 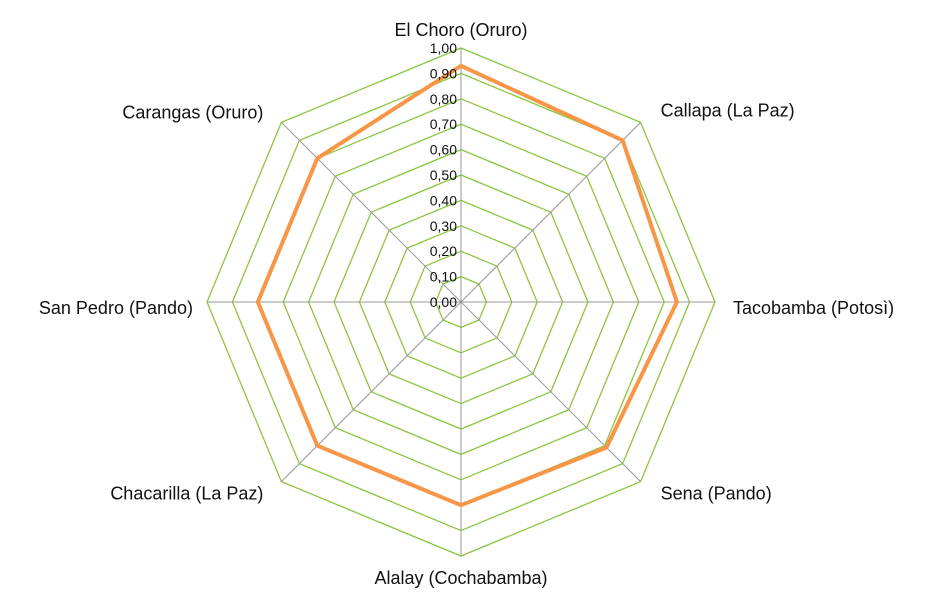 I want to click on tick-label: 0,70, so click(x=443, y=124).